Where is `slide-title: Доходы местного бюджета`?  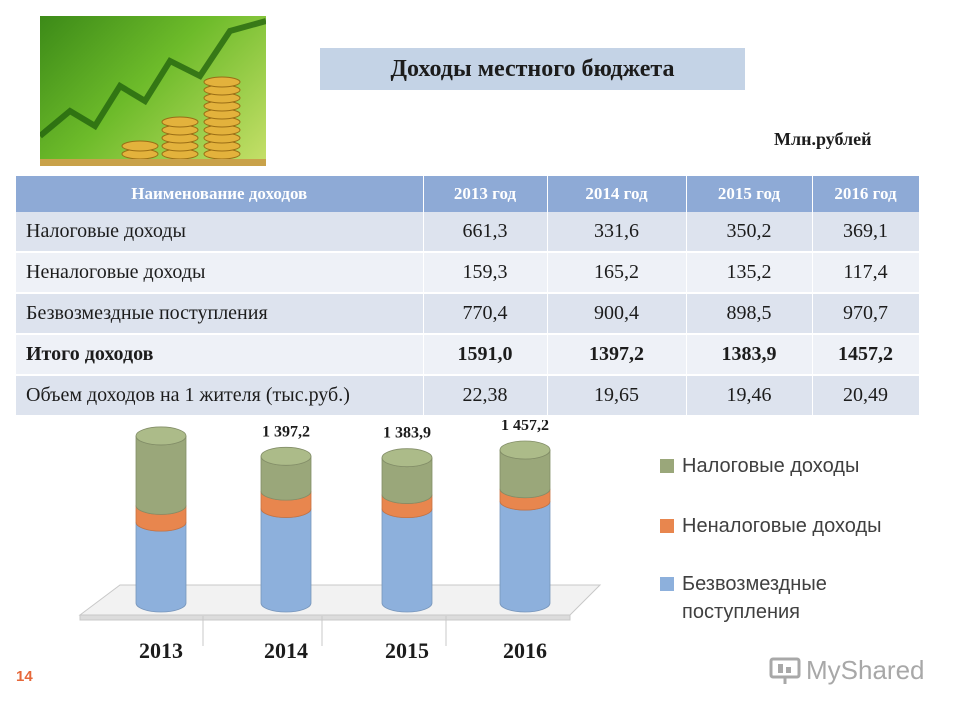
slide-title: Доходы местного бюджета is located at coordinates (532, 68).